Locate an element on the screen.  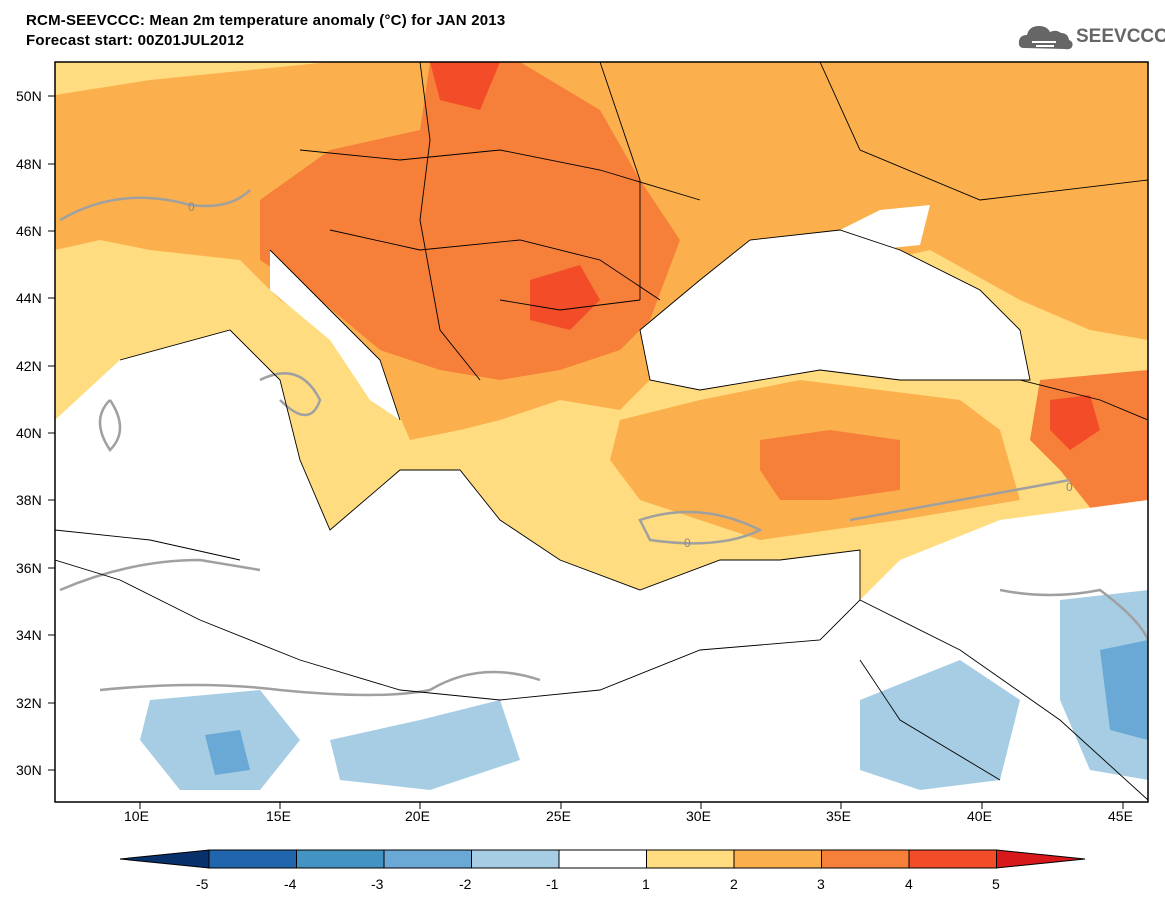
lat-label: 36N is located at coordinates (29, 568).